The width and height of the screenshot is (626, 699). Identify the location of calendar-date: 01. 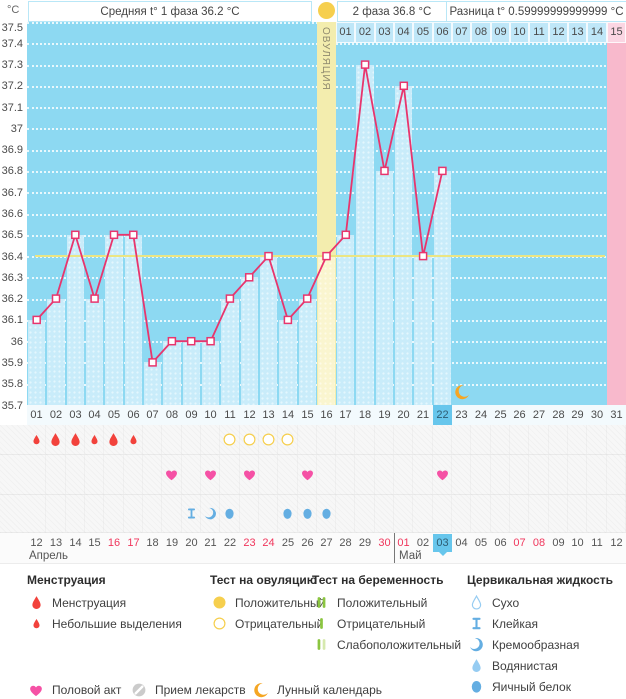
(403, 543).